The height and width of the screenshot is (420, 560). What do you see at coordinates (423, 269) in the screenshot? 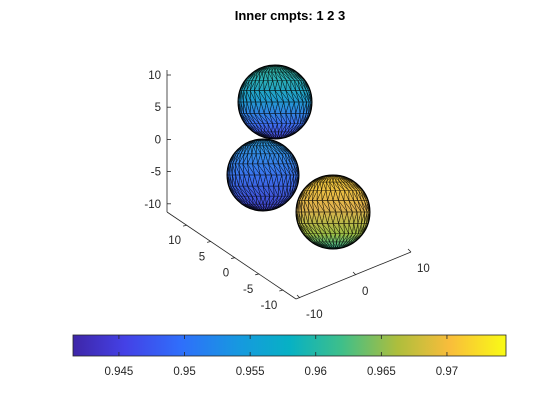
I see `x-tick-label: 10` at bounding box center [423, 269].